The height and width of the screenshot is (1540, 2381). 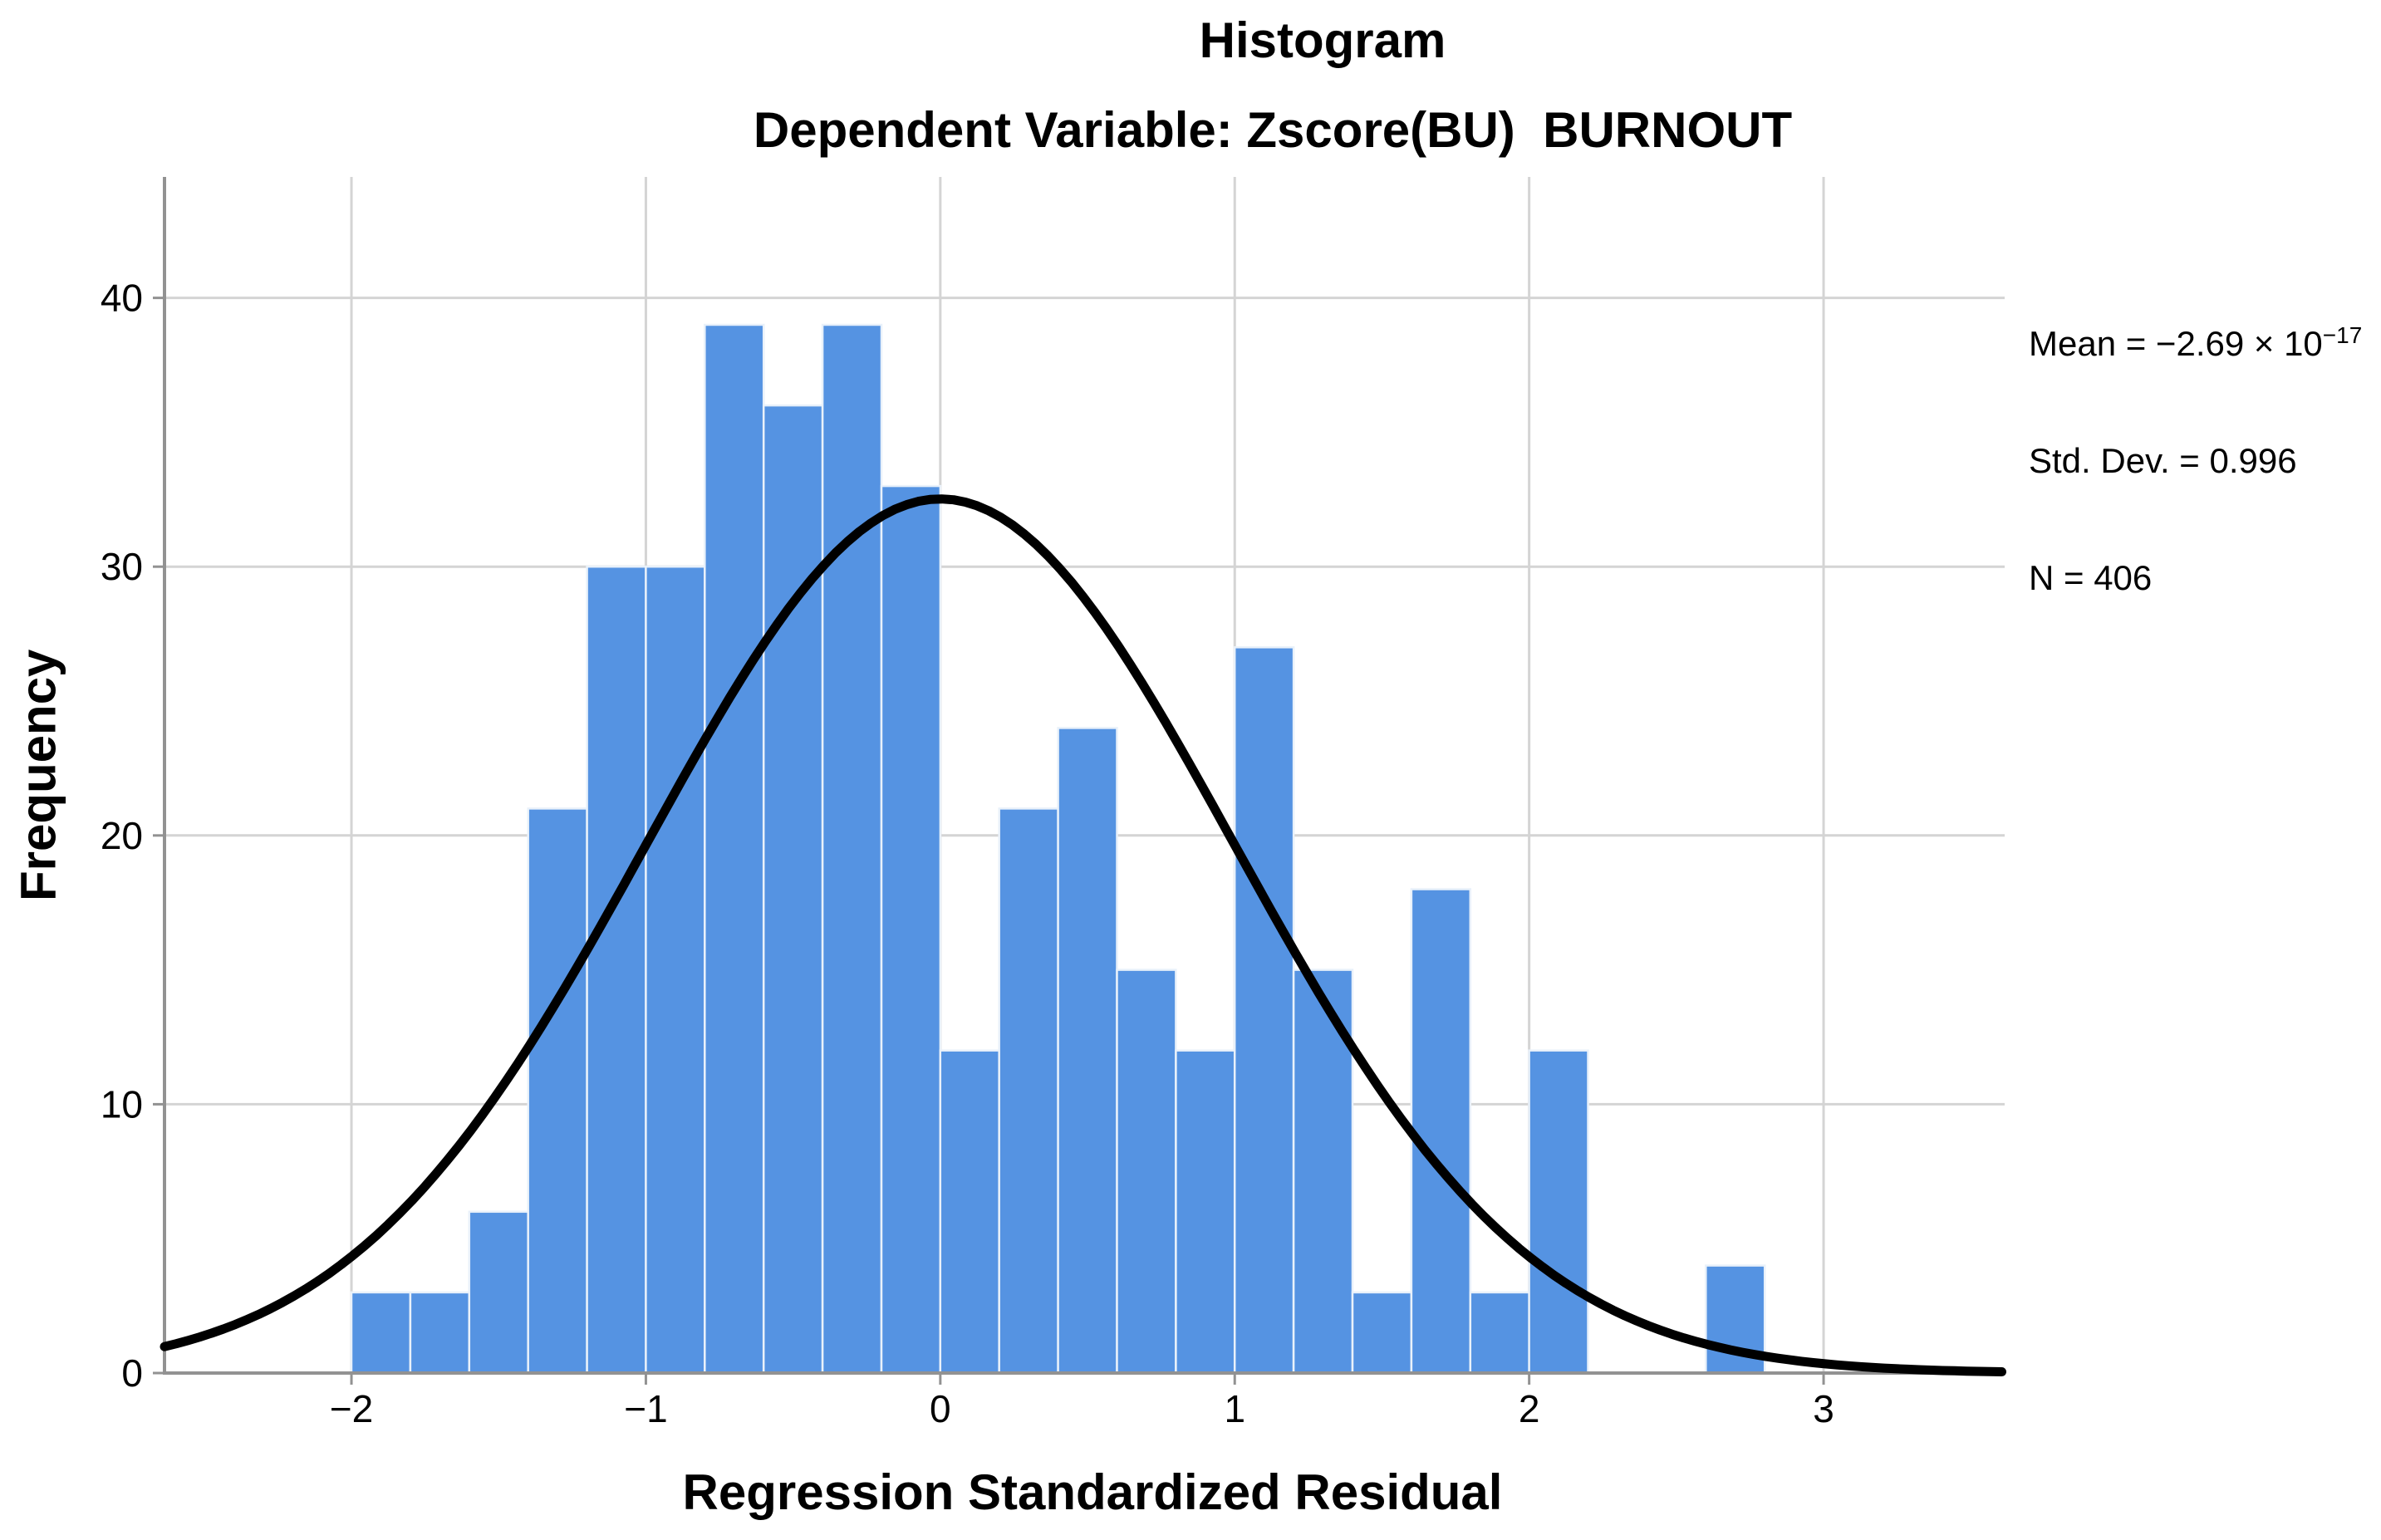 I want to click on x-tick-label: 0, so click(x=940, y=1408).